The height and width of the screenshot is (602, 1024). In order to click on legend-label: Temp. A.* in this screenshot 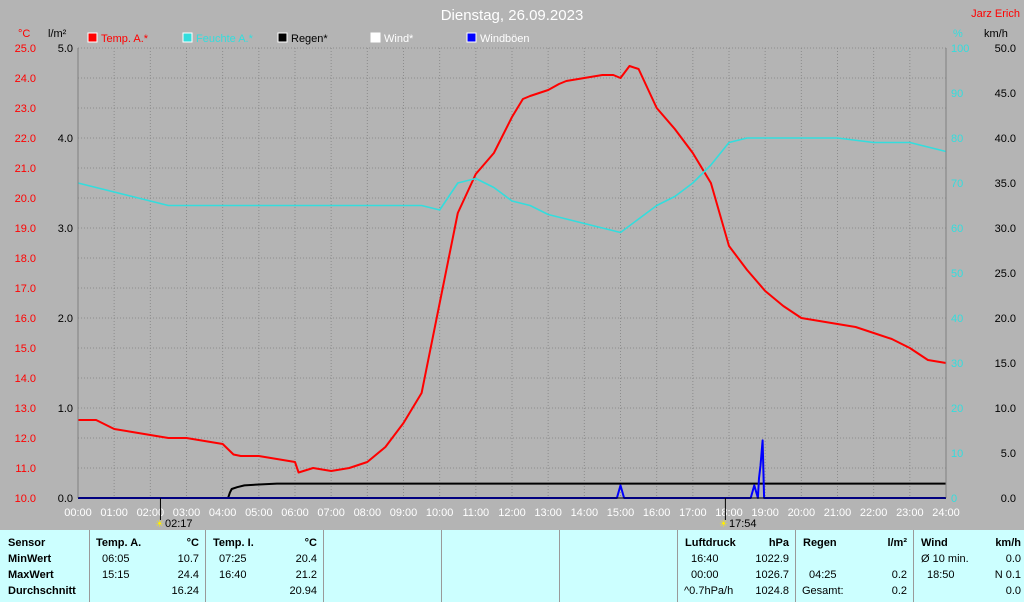, I will do `click(125, 39)`.